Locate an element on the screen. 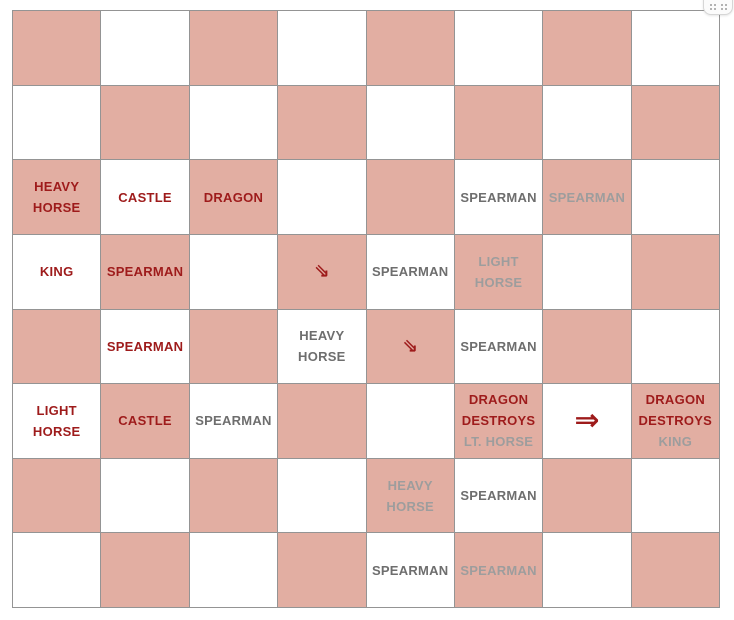 The width and height of the screenshot is (734, 620). board-cell: DRAGON DESTROYS KING is located at coordinates (675, 421).